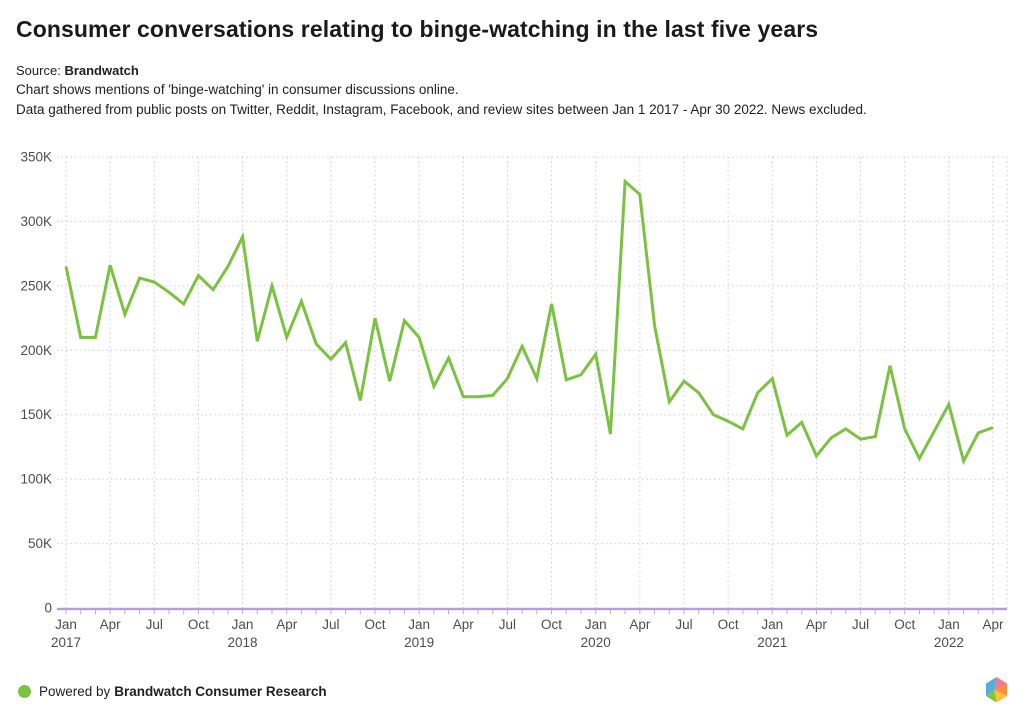 Image resolution: width=1024 pixels, height=725 pixels. I want to click on y-axis-label: 50K, so click(40, 543).